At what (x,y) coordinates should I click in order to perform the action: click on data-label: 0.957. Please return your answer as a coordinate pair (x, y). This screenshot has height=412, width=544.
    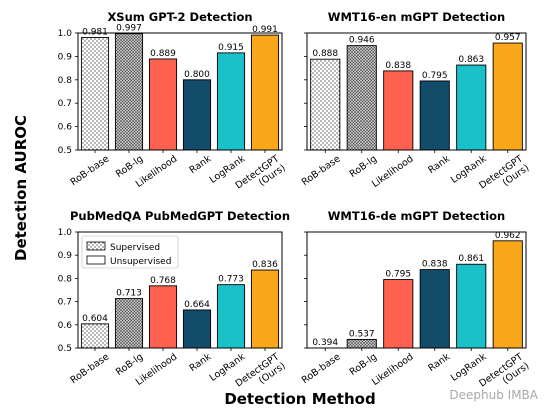
    Looking at the image, I should click on (508, 38).